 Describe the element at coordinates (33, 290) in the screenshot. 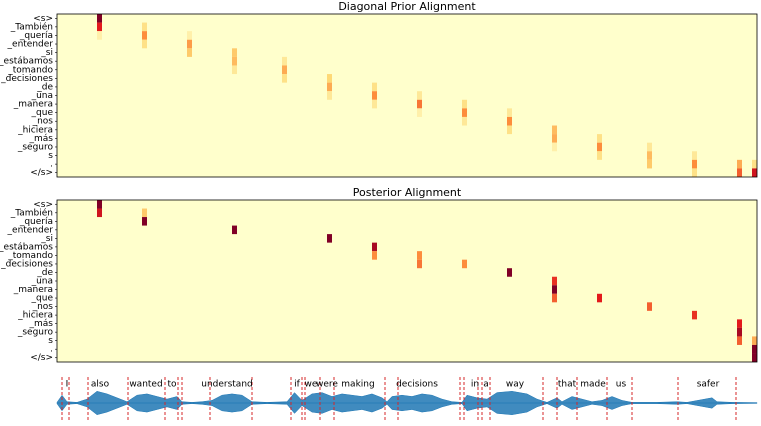

I see `y-tick-label: _manera` at that location.